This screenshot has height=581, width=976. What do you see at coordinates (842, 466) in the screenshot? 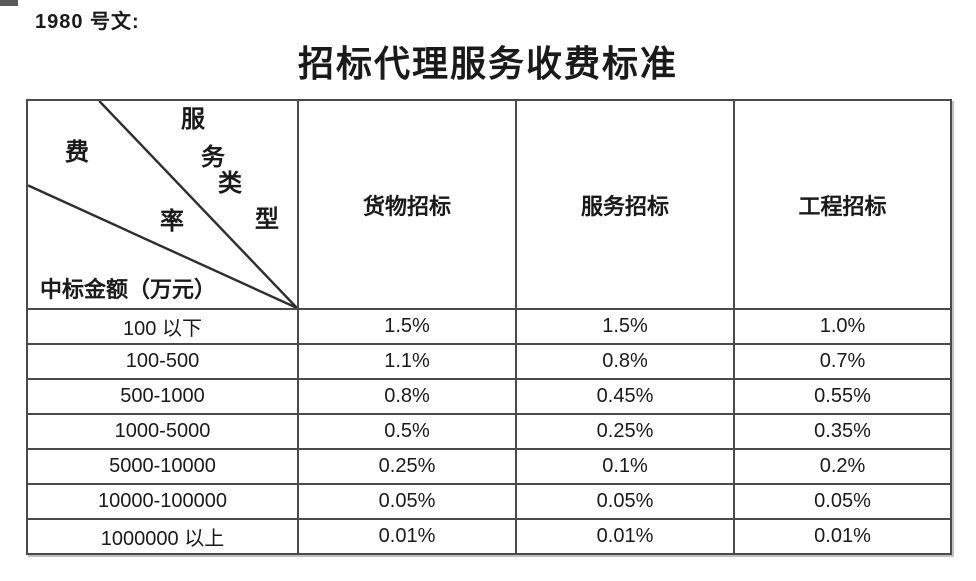
I see `rate-cell: 0.2%` at bounding box center [842, 466].